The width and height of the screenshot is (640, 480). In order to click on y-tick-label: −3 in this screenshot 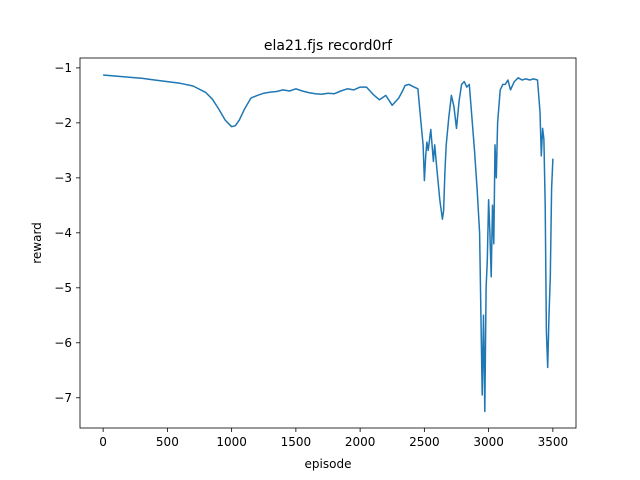, I will do `click(63, 178)`.